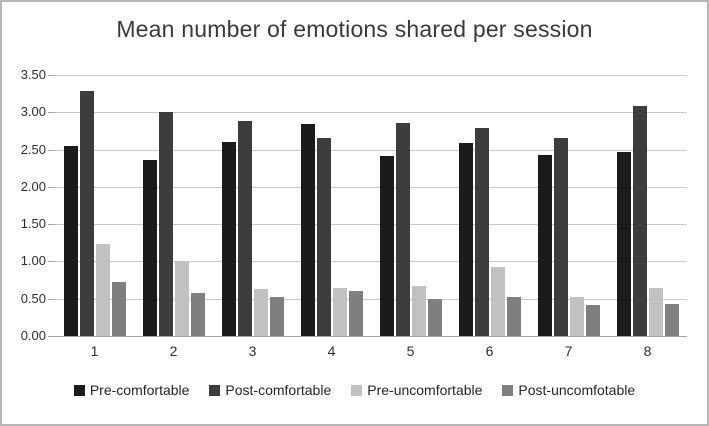 Image resolution: width=709 pixels, height=426 pixels. What do you see at coordinates (410, 351) in the screenshot?
I see `x-axis-tick-label: 5` at bounding box center [410, 351].